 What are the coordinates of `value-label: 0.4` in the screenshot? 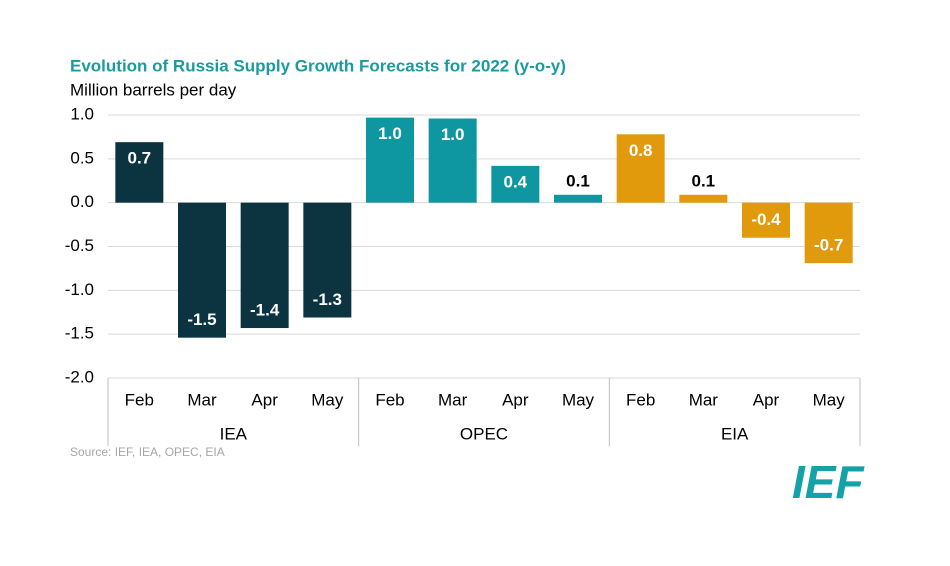 It's located at (516, 181).